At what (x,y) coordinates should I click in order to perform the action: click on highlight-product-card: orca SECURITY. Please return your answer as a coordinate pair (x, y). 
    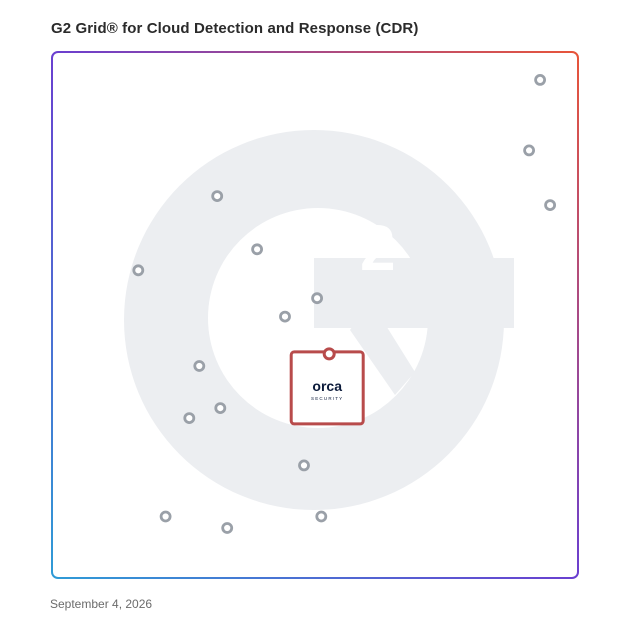
    Looking at the image, I should click on (327, 386).